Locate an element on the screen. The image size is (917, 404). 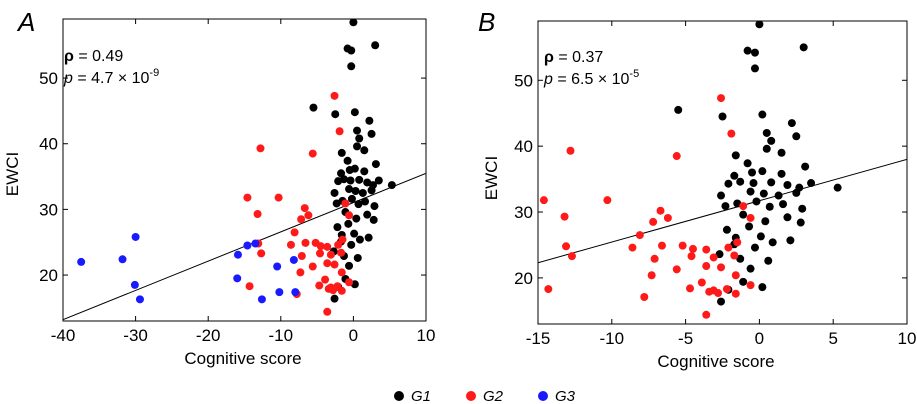
panel-a-rho-symbol: ρ is located at coordinates (69, 56).